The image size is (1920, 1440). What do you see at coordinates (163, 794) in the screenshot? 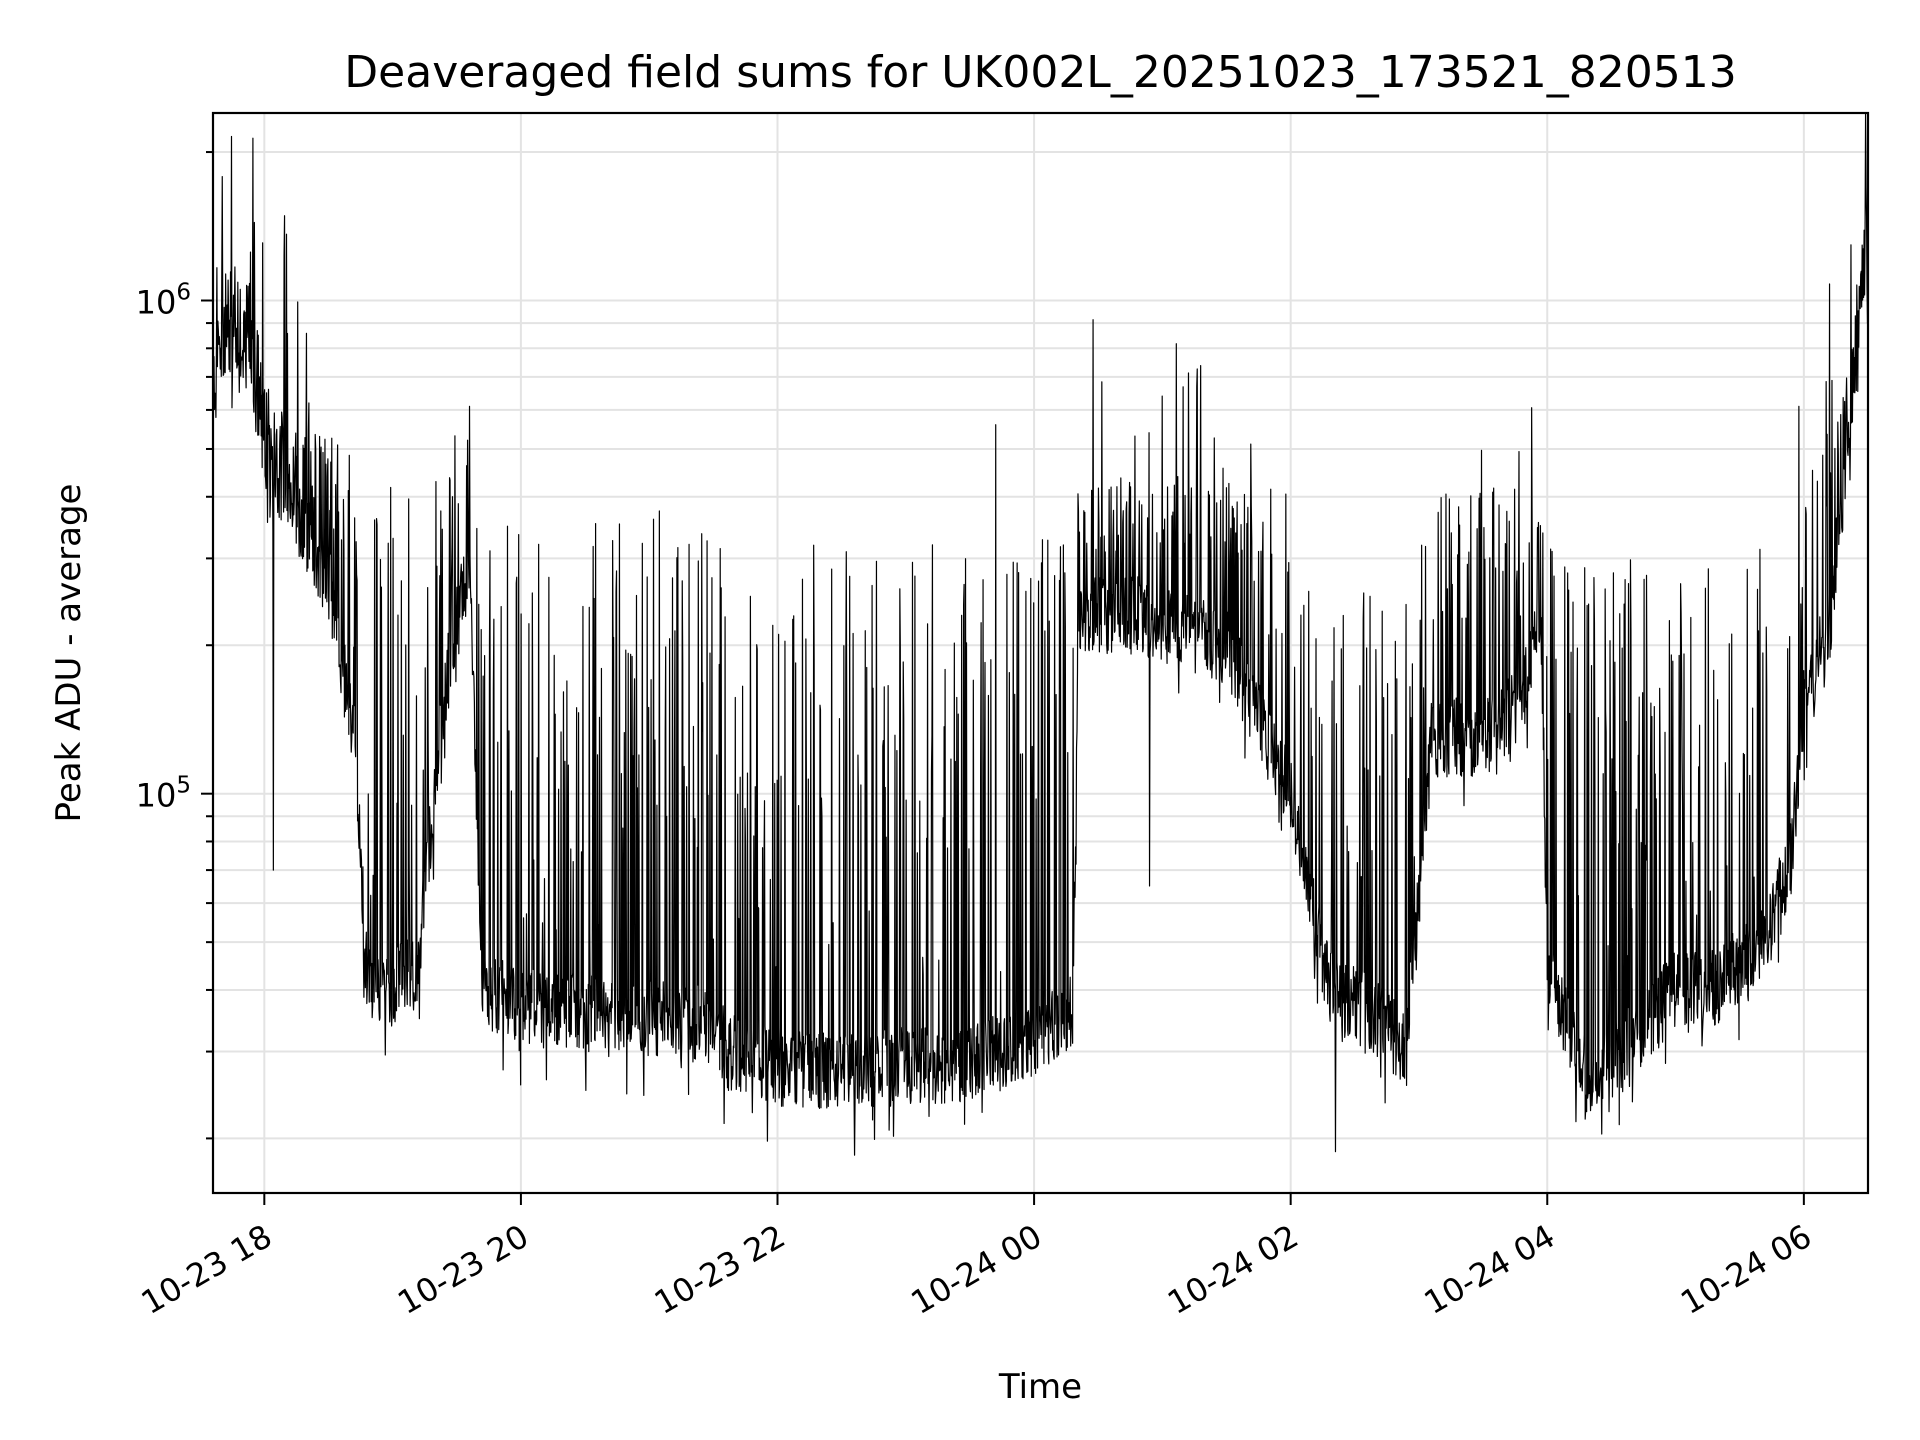
I see `y-tick-label: 10⁵` at bounding box center [163, 794].